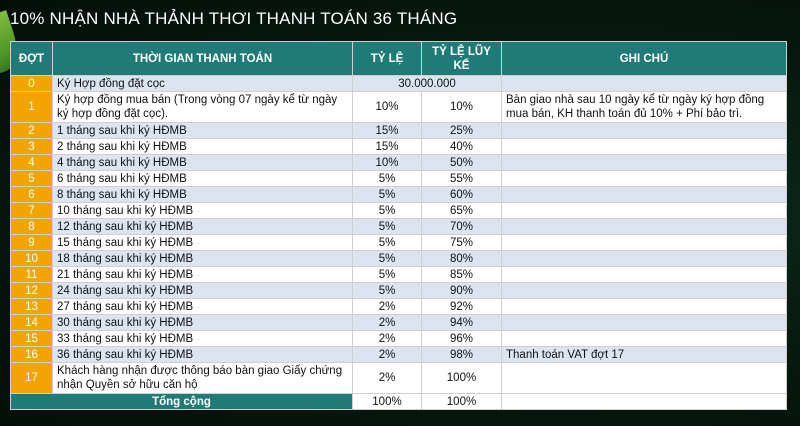  What do you see at coordinates (202, 210) in the screenshot?
I see `row-time: 10 tháng sau khi ký HĐMB` at bounding box center [202, 210].